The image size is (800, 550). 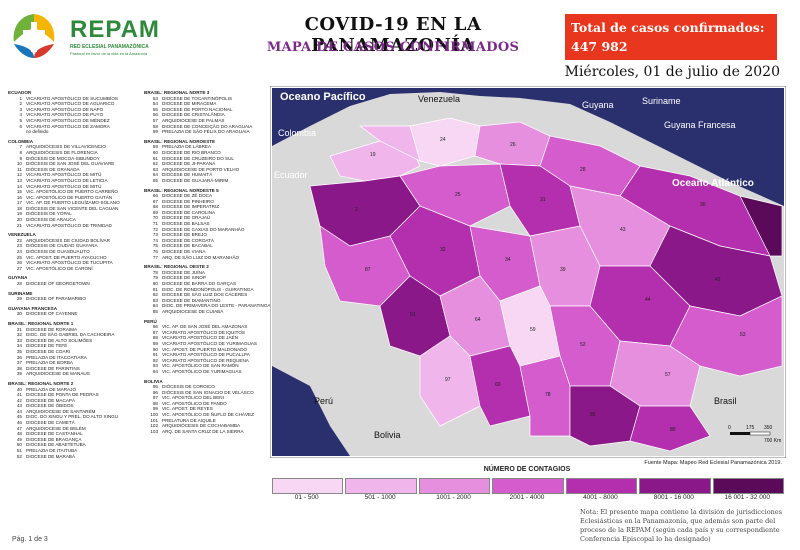 I want to click on jurisdiction-section-title: BRASIL: REGIONAL NOROESTE, so click(x=180, y=141).